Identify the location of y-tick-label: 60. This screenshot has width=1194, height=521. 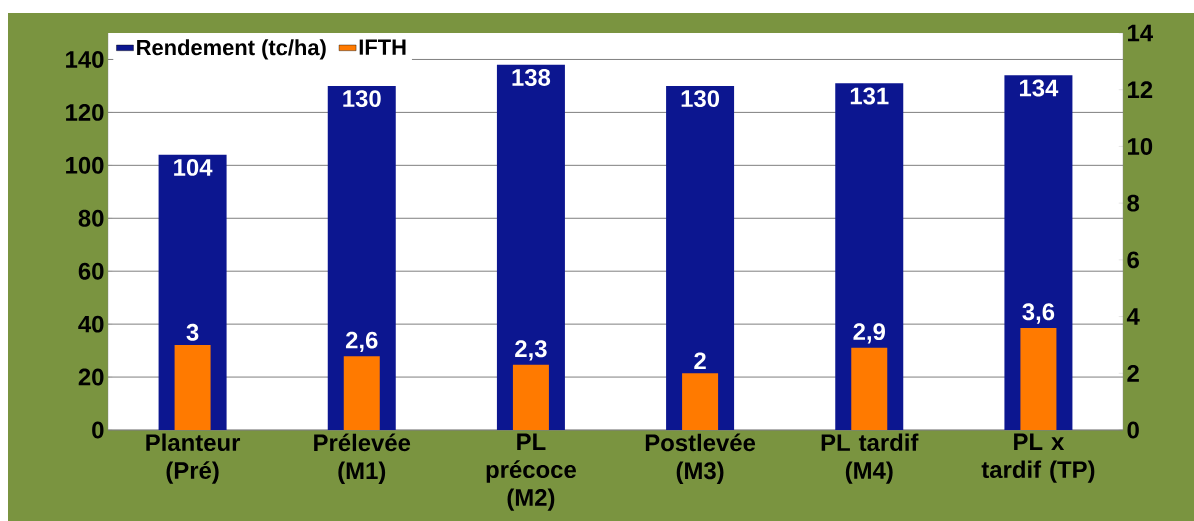
(91, 271).